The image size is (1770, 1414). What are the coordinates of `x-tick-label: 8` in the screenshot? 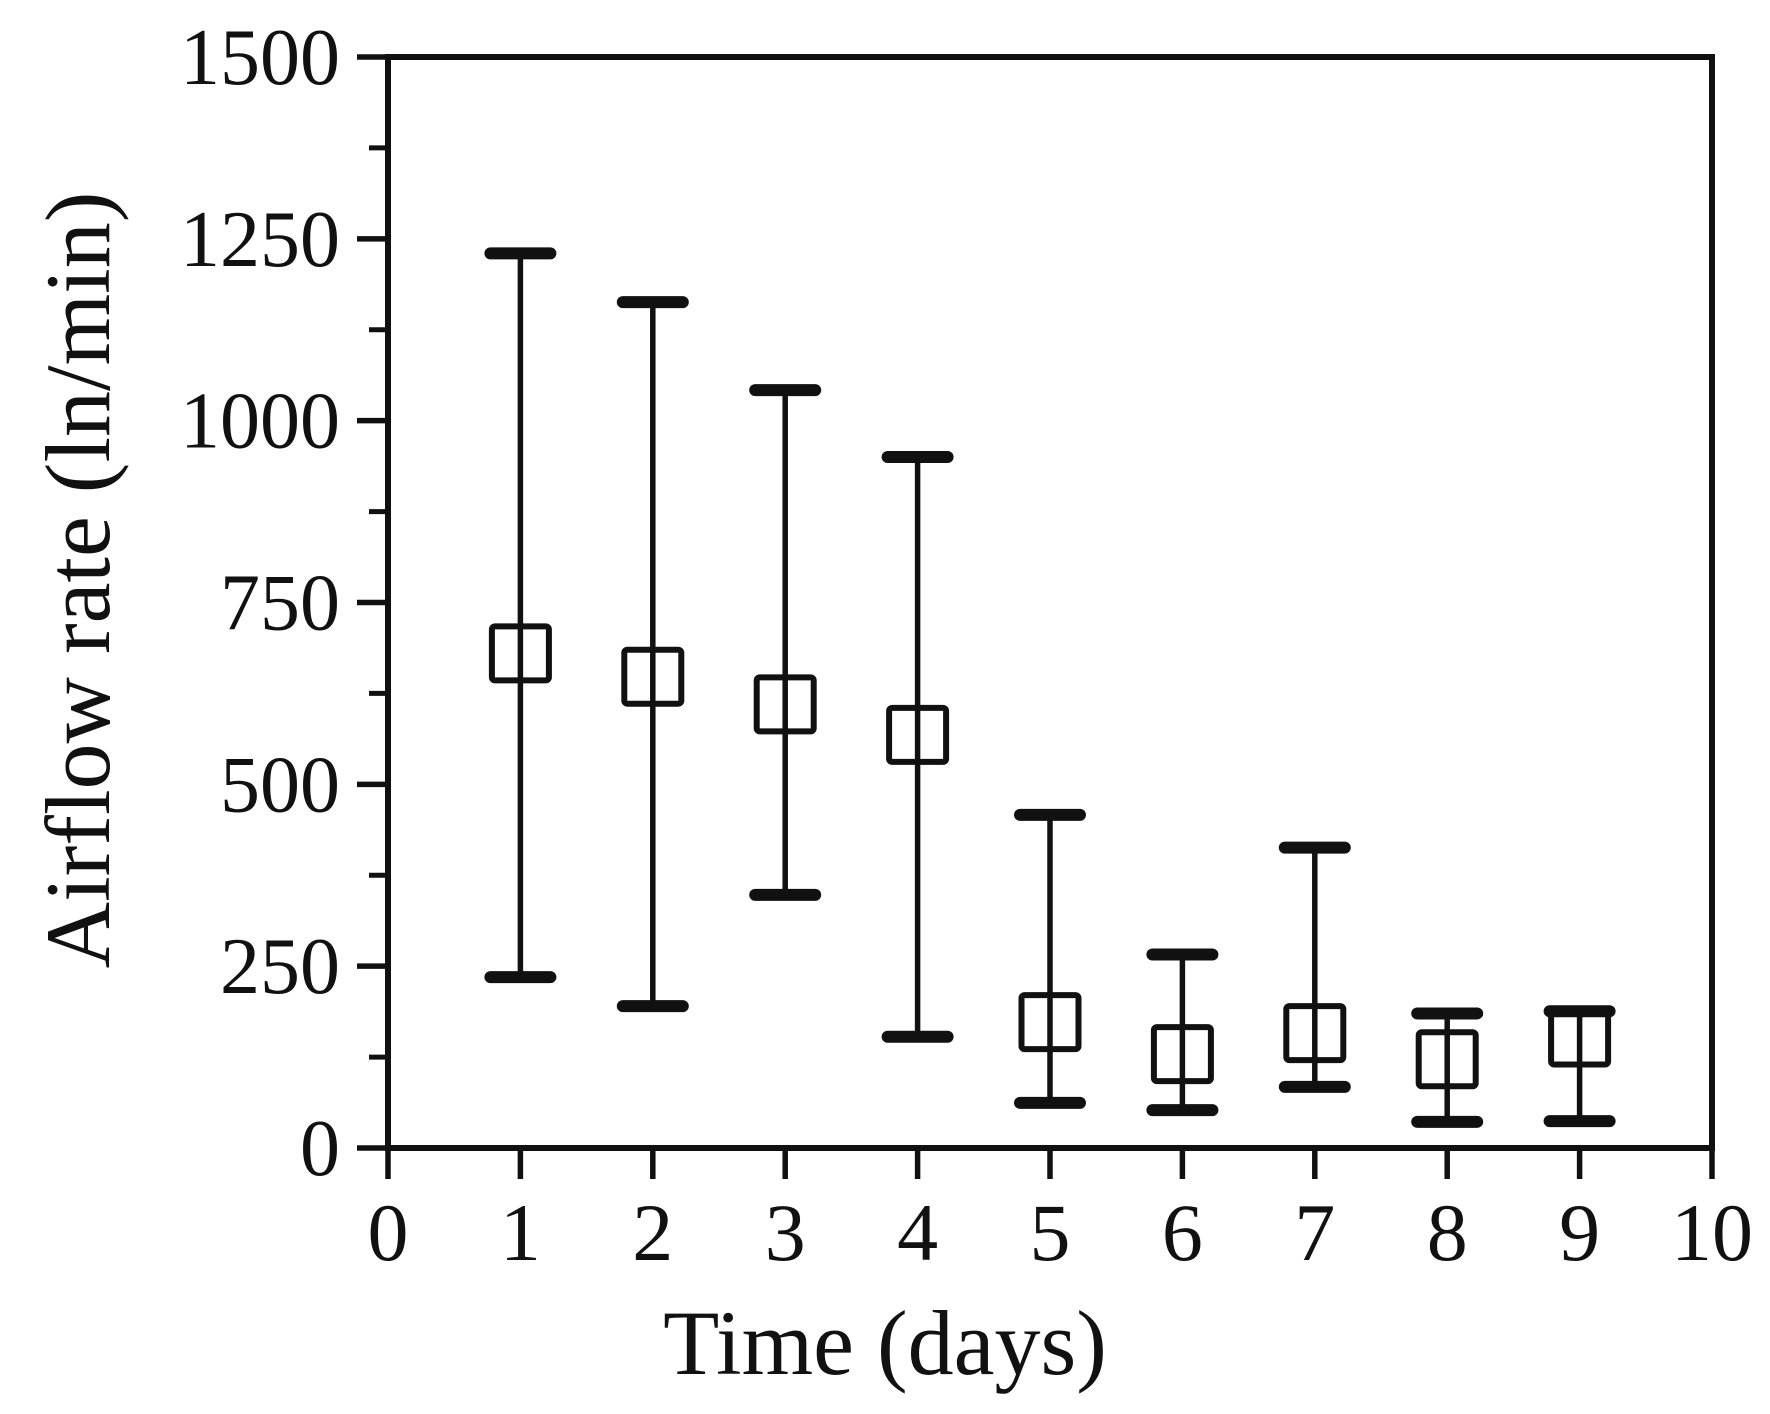 It's located at (1447, 1232).